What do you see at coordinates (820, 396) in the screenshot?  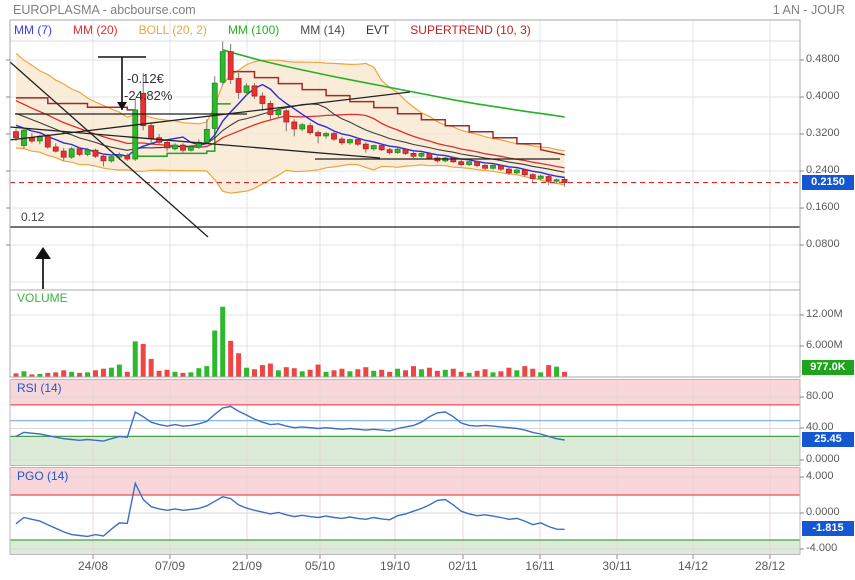 I see `rsi-axis-tick: 80.00` at bounding box center [820, 396].